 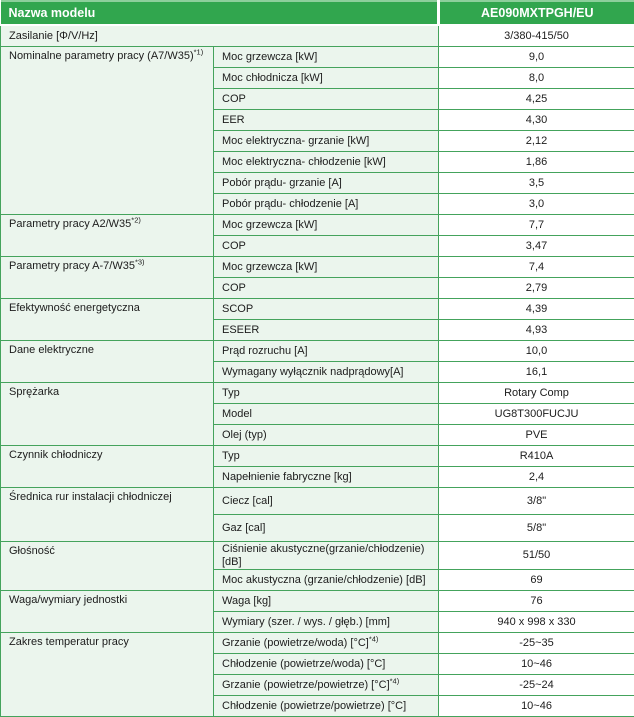 I want to click on parameter-label: Ciecz [cal], so click(x=247, y=501).